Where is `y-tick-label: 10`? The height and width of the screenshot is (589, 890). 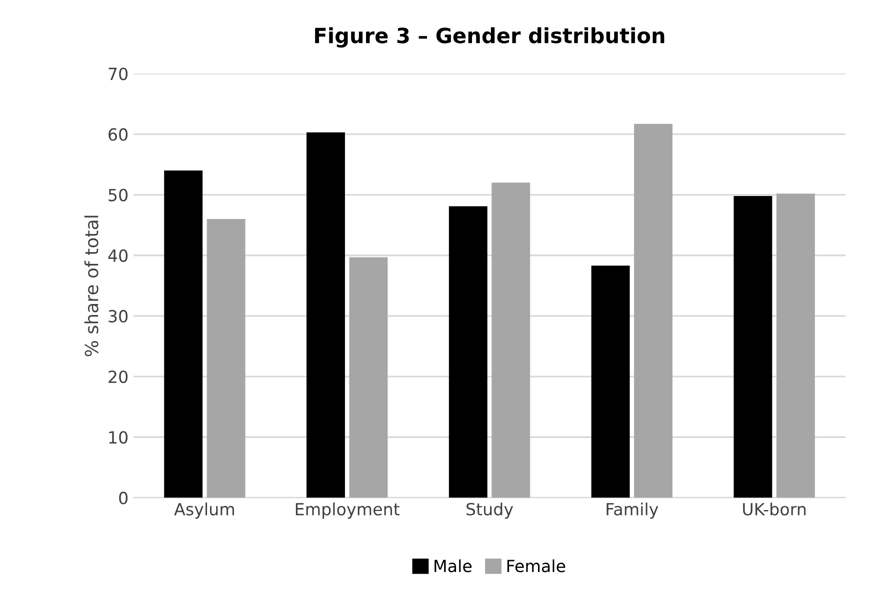 y-tick-label: 10 is located at coordinates (118, 437).